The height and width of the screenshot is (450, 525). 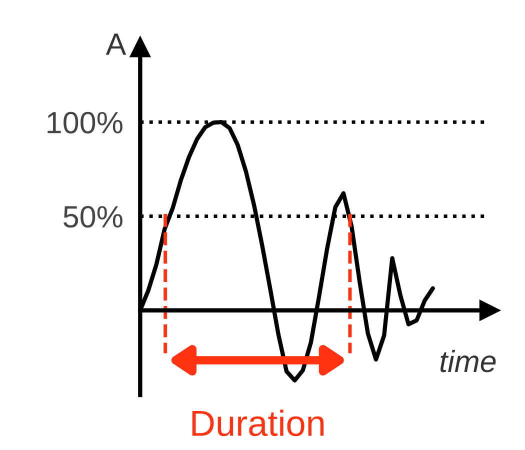 I want to click on y-axis-title: A, so click(x=116, y=44).